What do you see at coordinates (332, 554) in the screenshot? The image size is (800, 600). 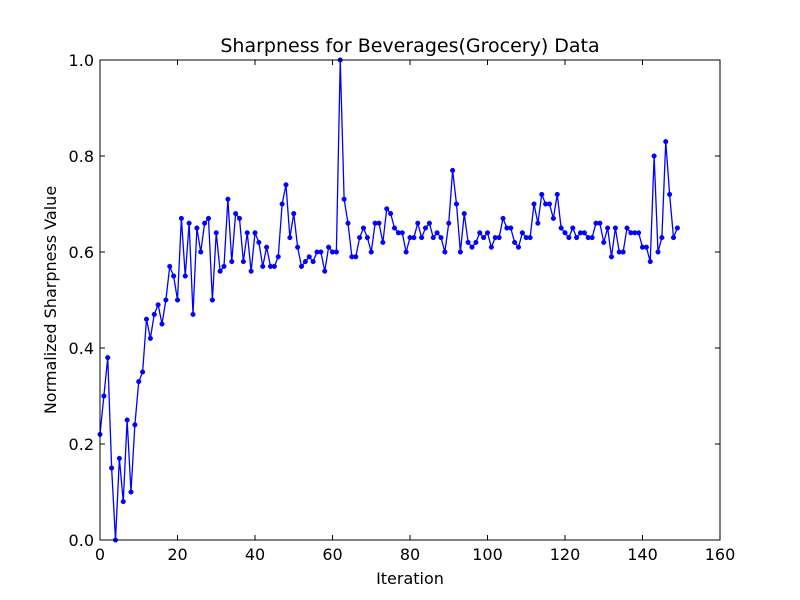 I see `x-tick-label: 60` at bounding box center [332, 554].